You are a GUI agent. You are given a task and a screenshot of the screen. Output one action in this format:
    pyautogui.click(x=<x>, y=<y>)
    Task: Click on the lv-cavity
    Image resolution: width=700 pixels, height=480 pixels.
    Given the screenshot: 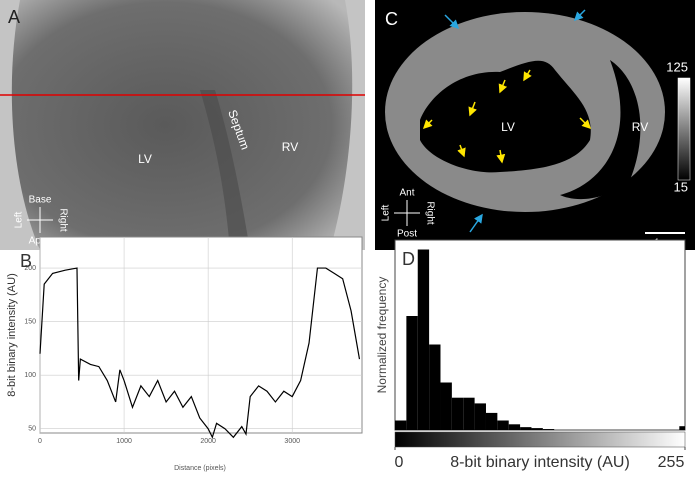 What is the action you would take?
    pyautogui.click(x=505, y=116)
    